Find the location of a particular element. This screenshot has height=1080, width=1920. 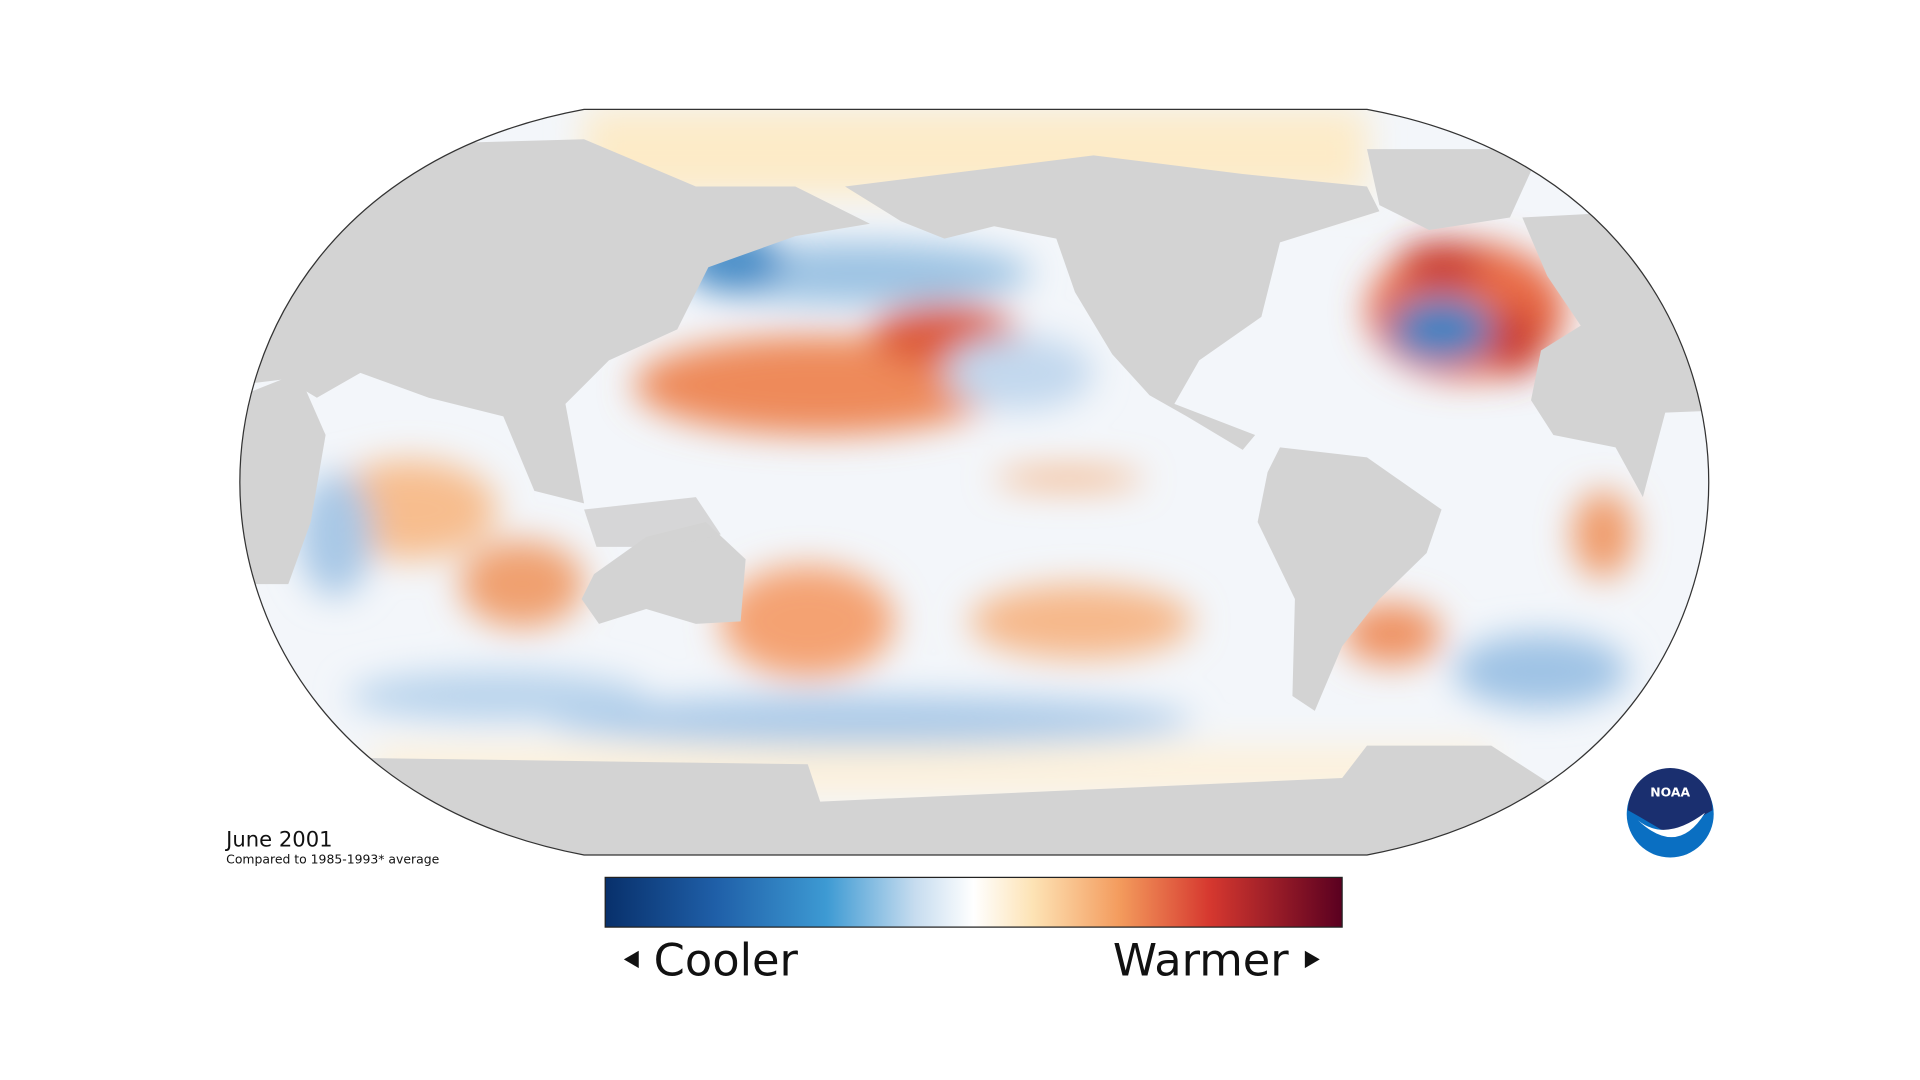

noaa-logo: NOAA is located at coordinates (1670, 813).